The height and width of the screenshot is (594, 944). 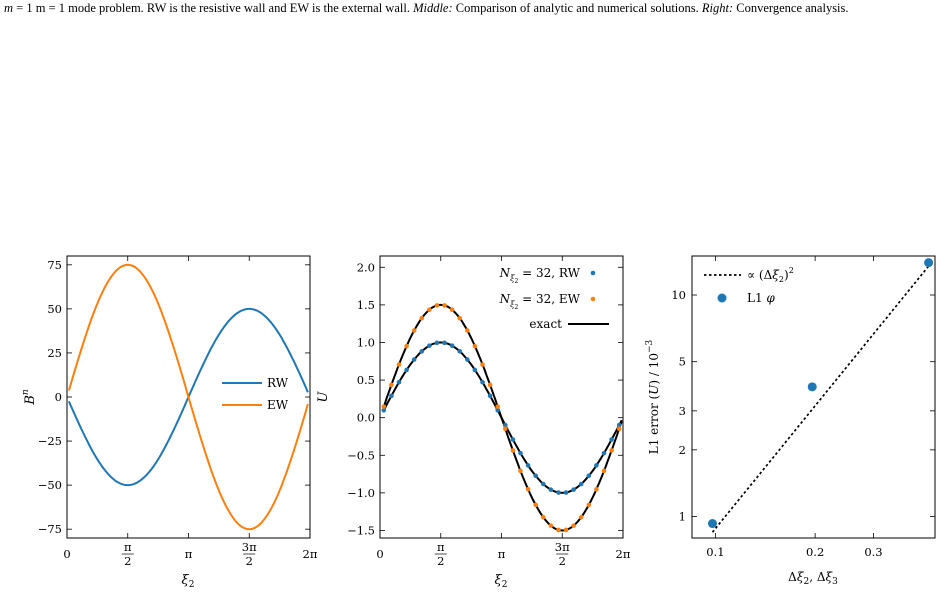 I want to click on p1-ytick-label: −75, so click(x=50, y=529).